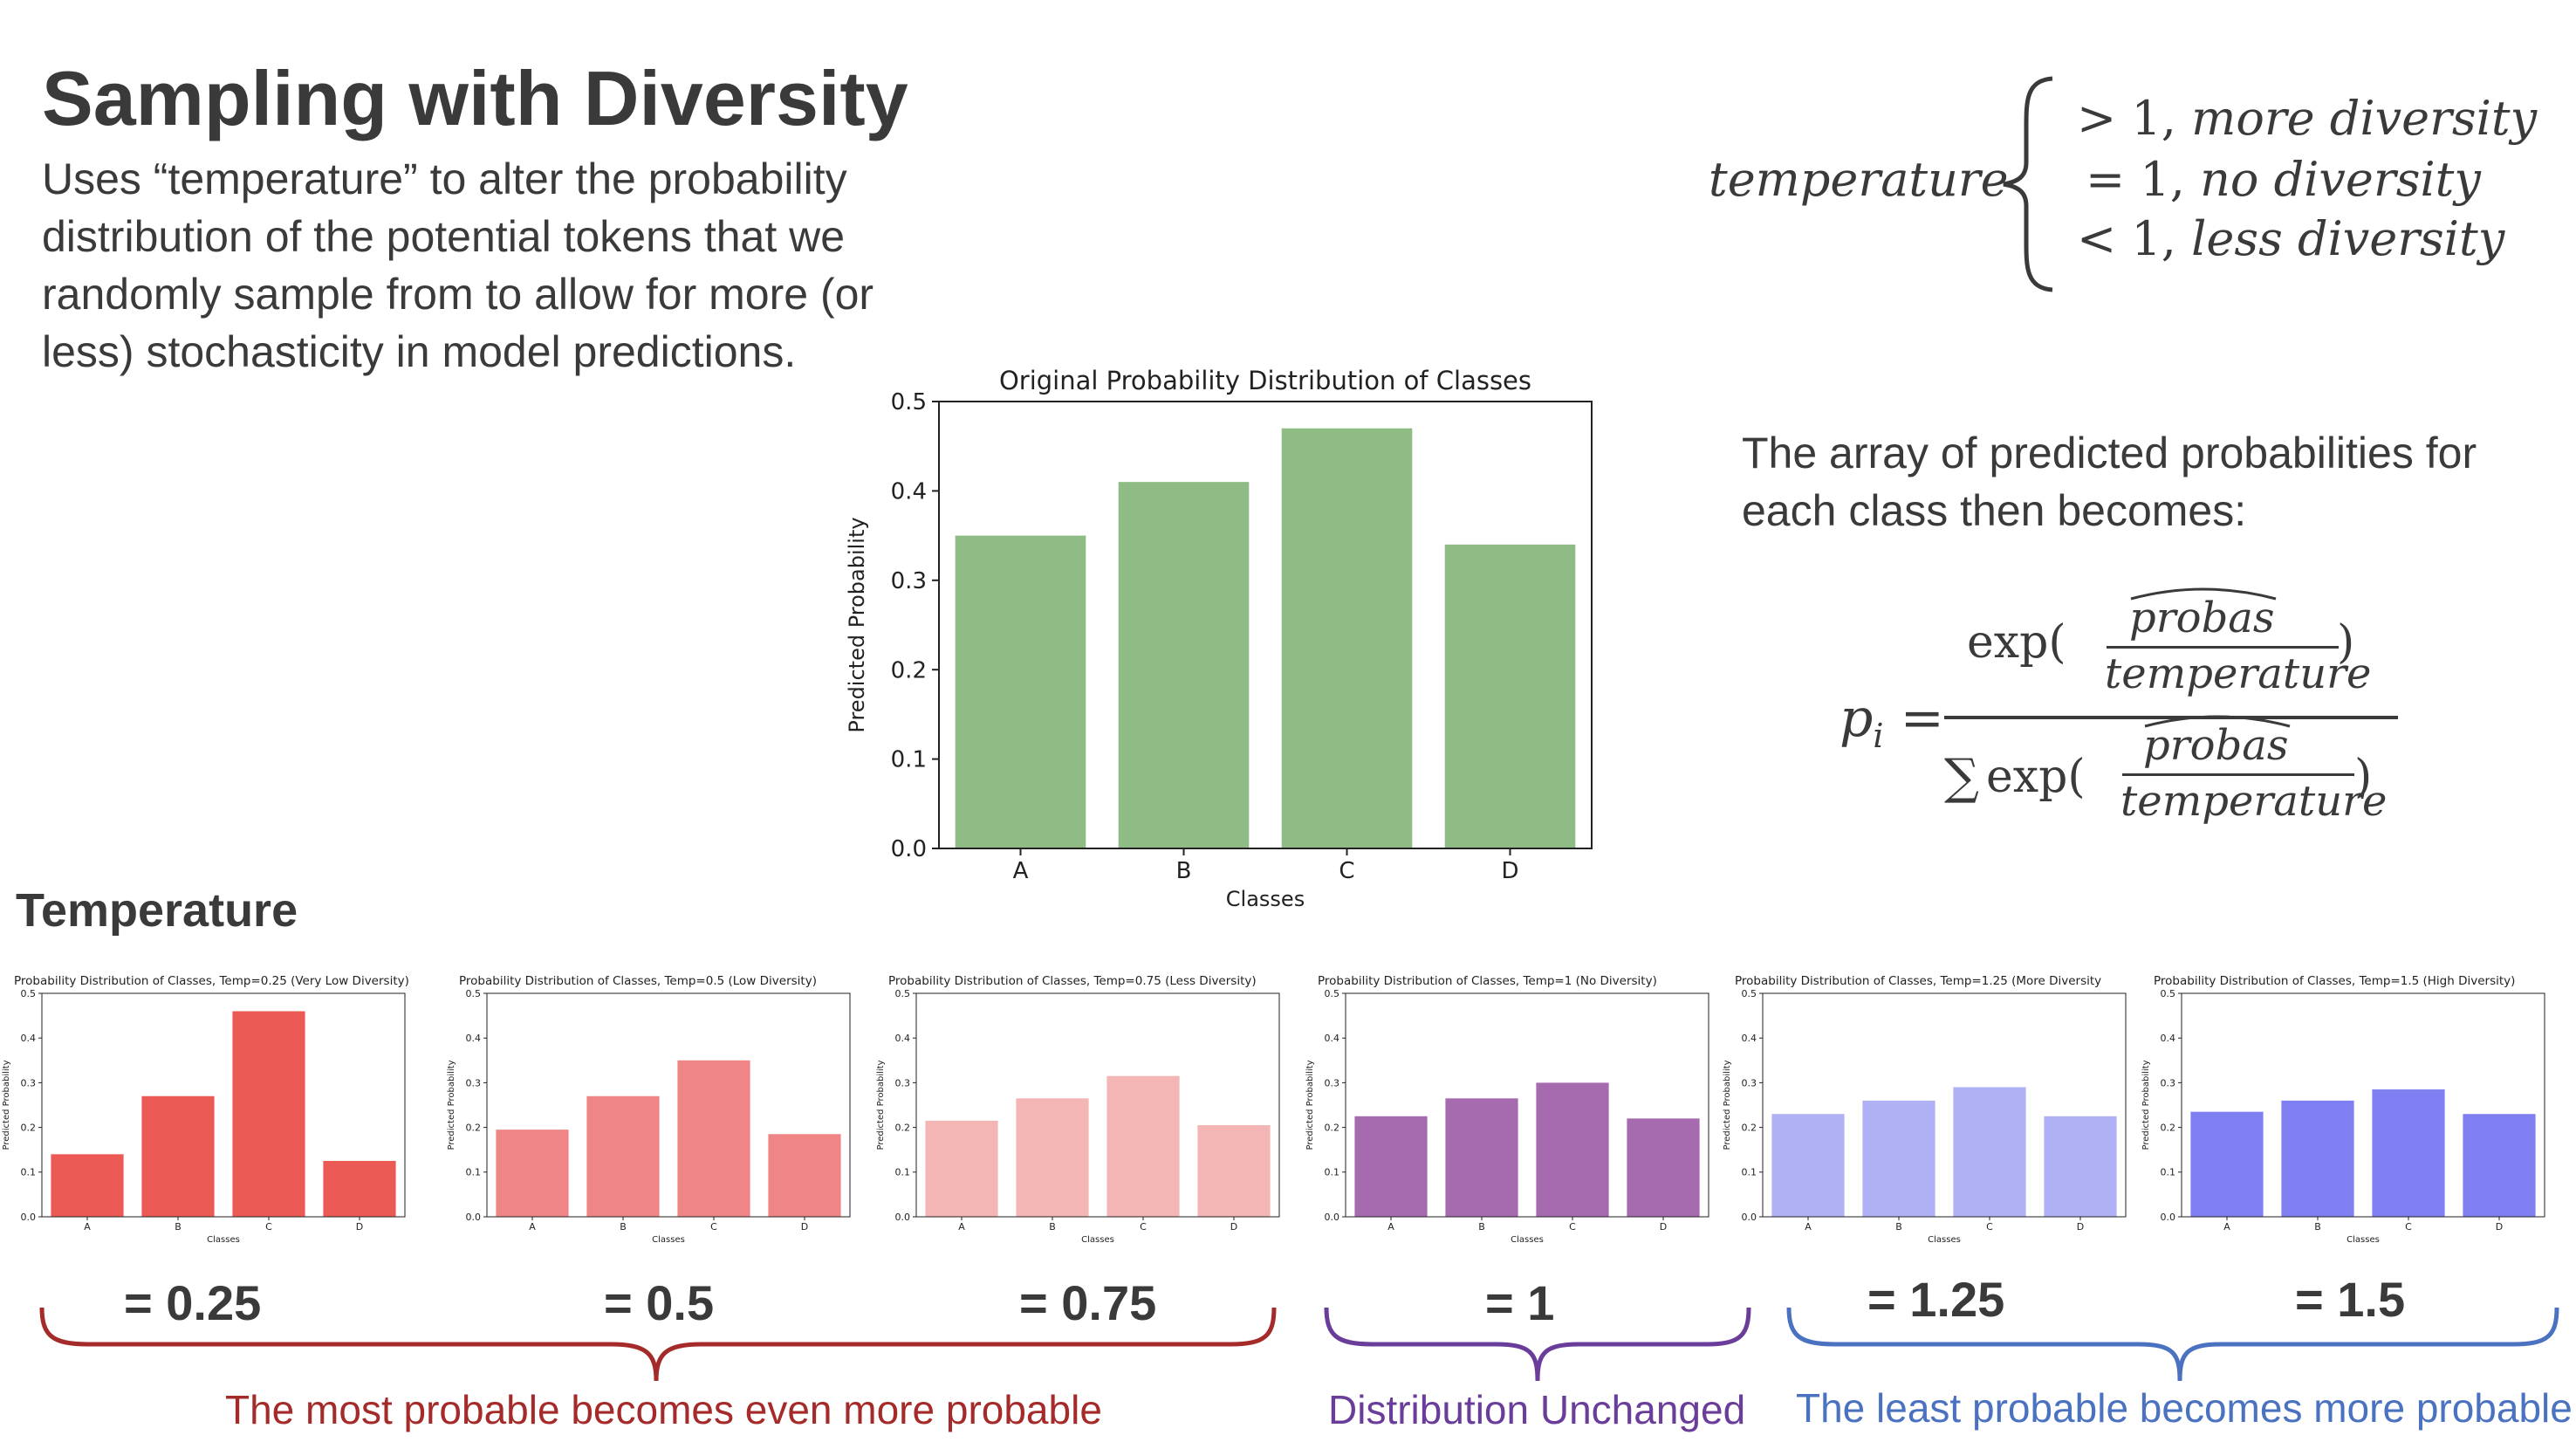  I want to click on temp-label-0-5: = 0.5, so click(659, 1302).